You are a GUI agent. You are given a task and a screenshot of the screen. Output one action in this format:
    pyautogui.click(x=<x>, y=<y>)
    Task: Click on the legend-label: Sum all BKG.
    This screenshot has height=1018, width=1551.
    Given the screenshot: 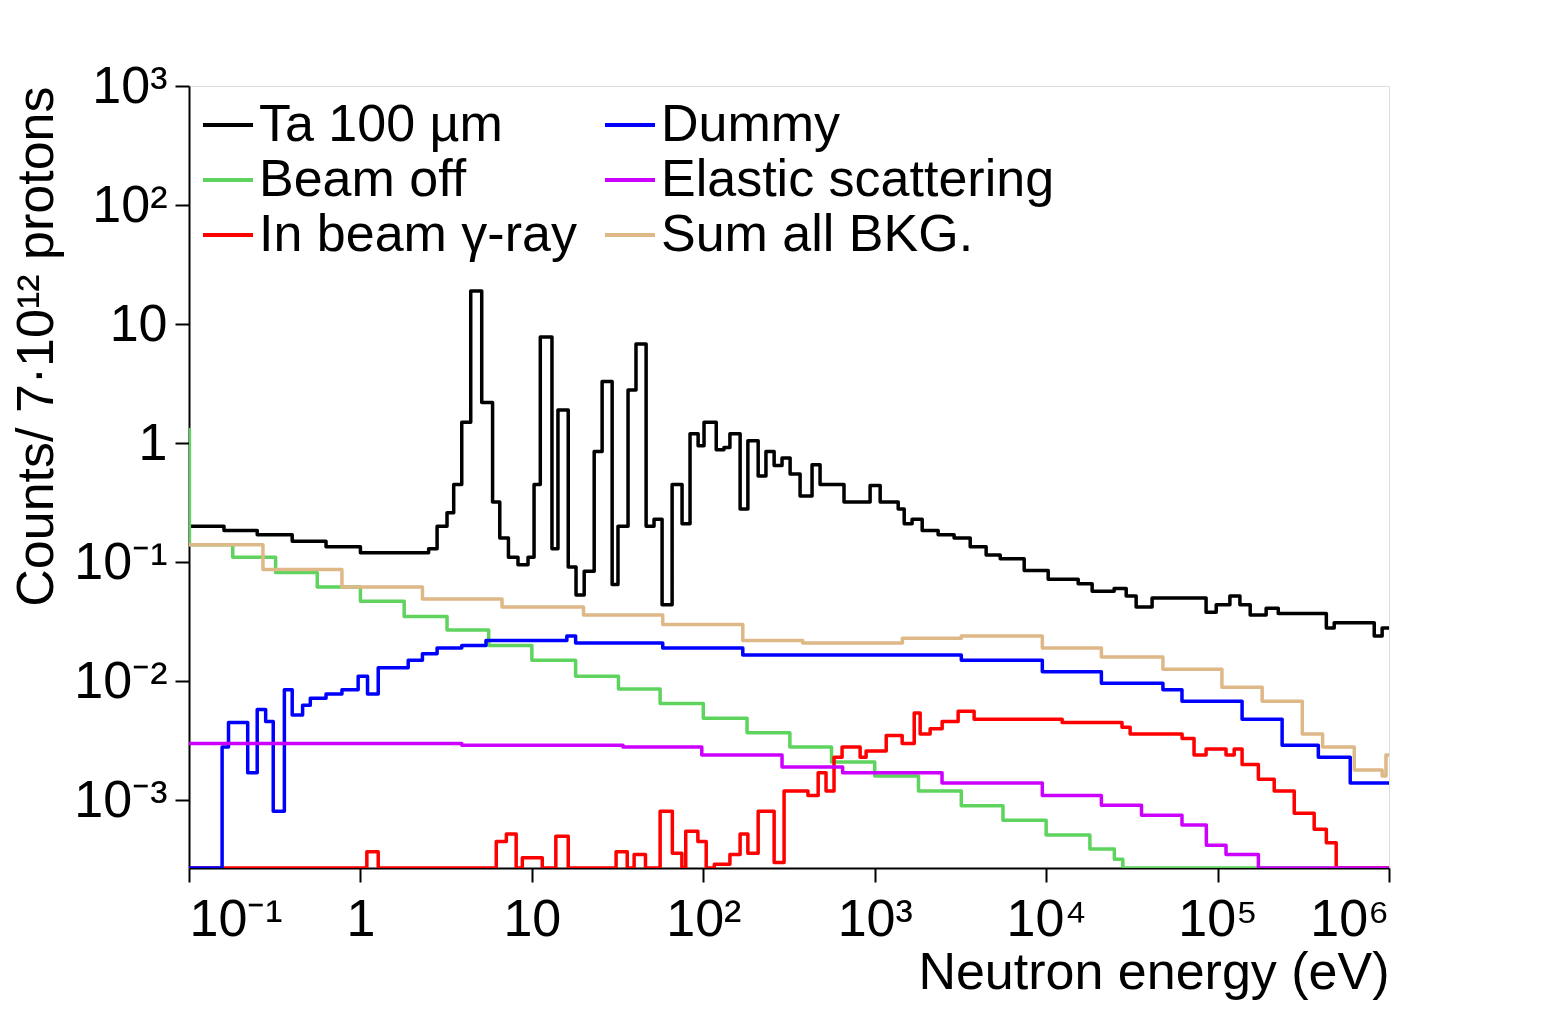 What is the action you would take?
    pyautogui.click(x=817, y=233)
    